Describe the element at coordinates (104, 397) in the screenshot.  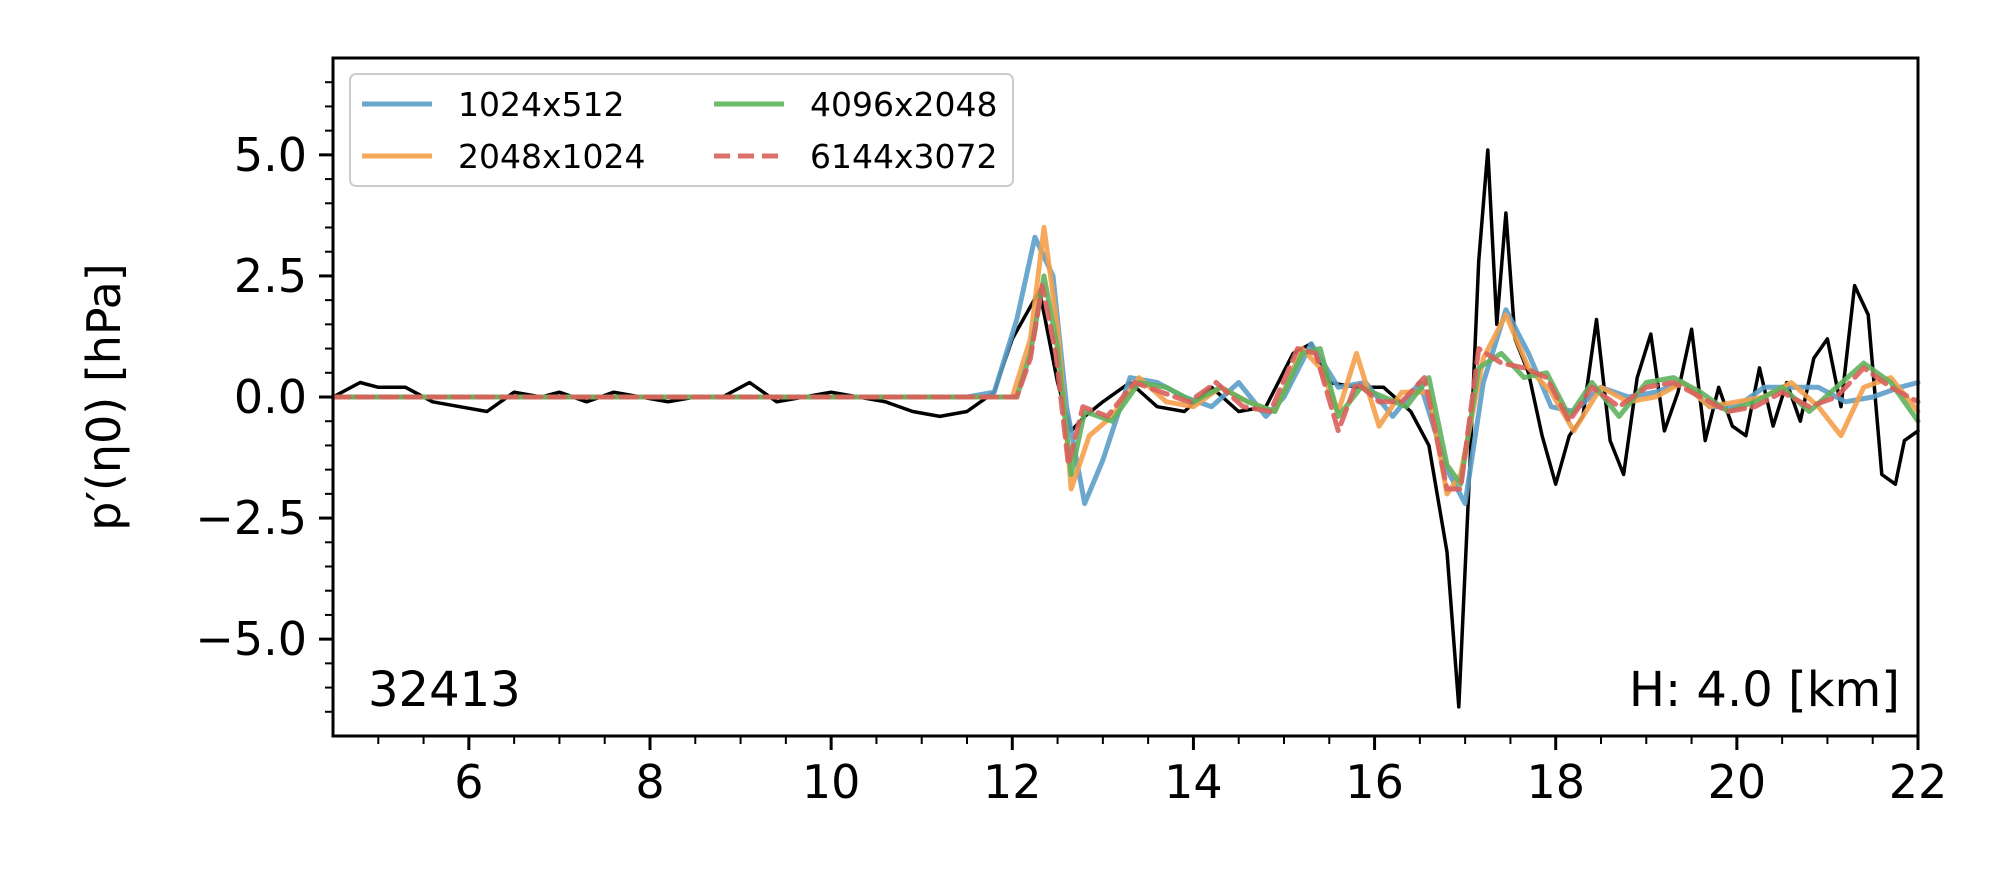
I see `y-axis-label: p′(η0) [hPa]` at that location.